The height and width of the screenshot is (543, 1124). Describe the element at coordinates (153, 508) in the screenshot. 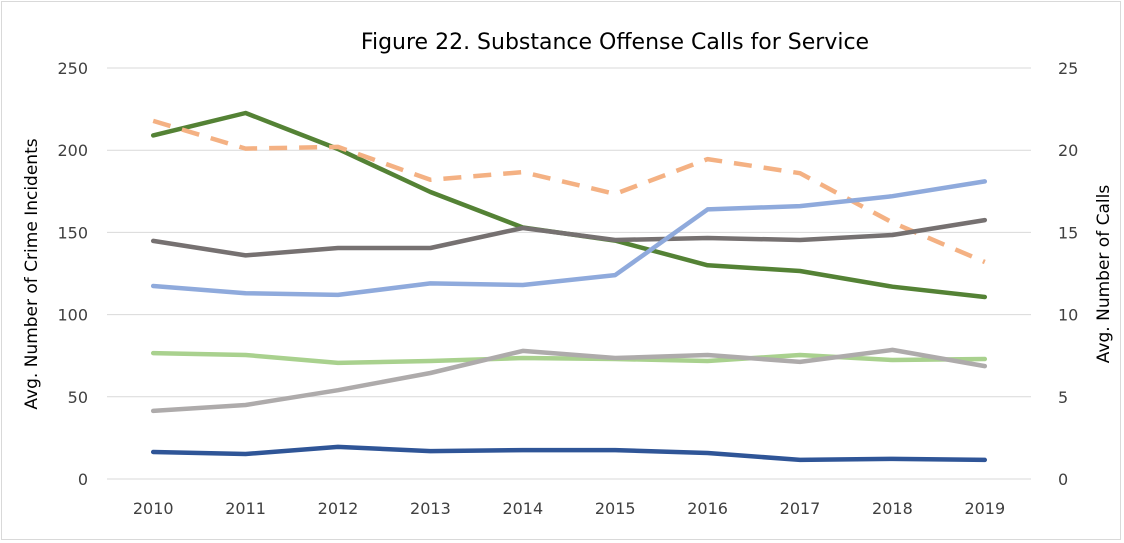

I see `x-tick-label: 2010` at that location.